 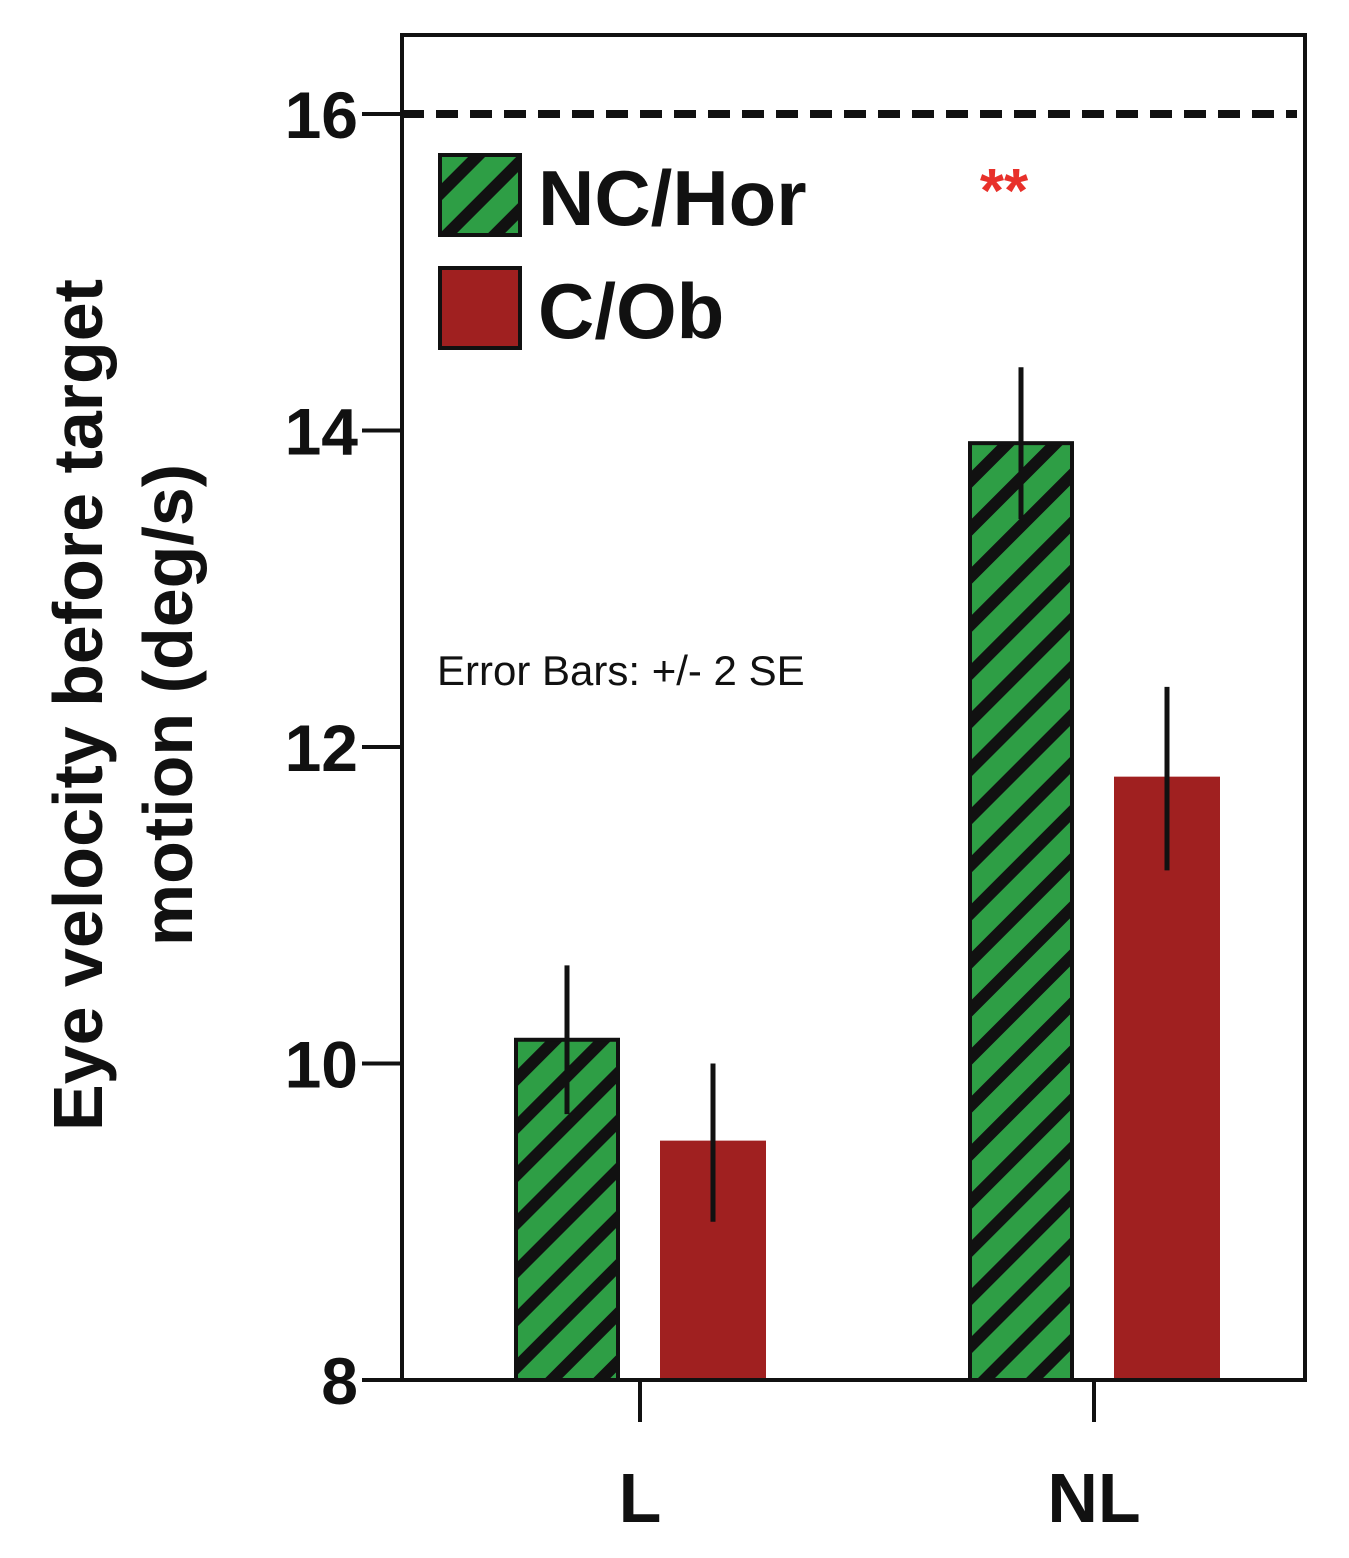 I want to click on y-tick-label: 12, so click(x=321, y=748).